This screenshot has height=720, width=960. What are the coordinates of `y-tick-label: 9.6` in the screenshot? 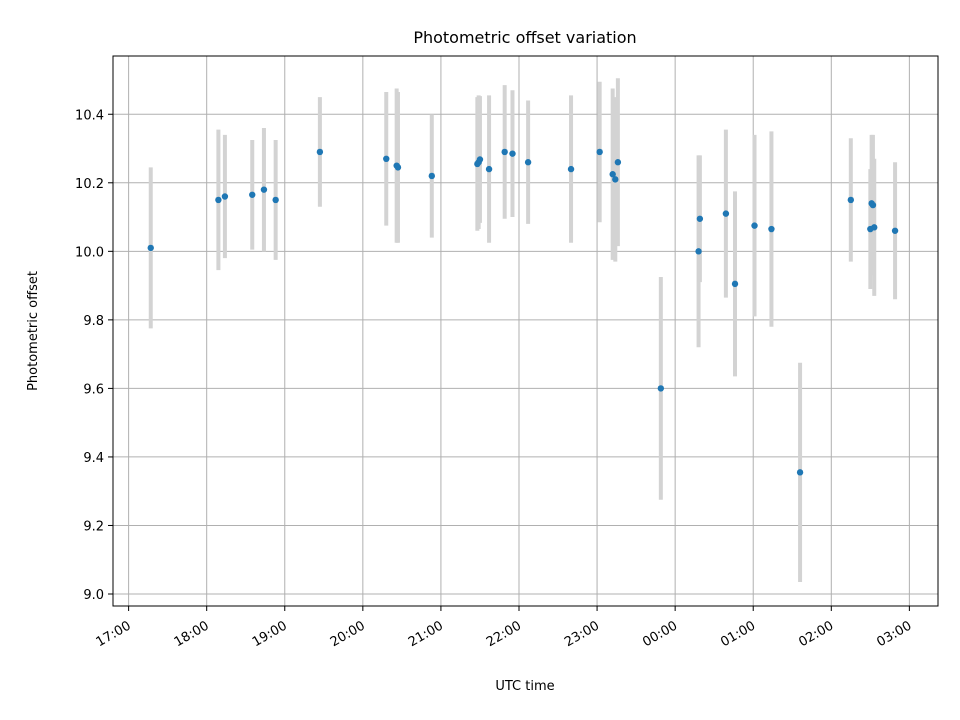 It's located at (93, 389).